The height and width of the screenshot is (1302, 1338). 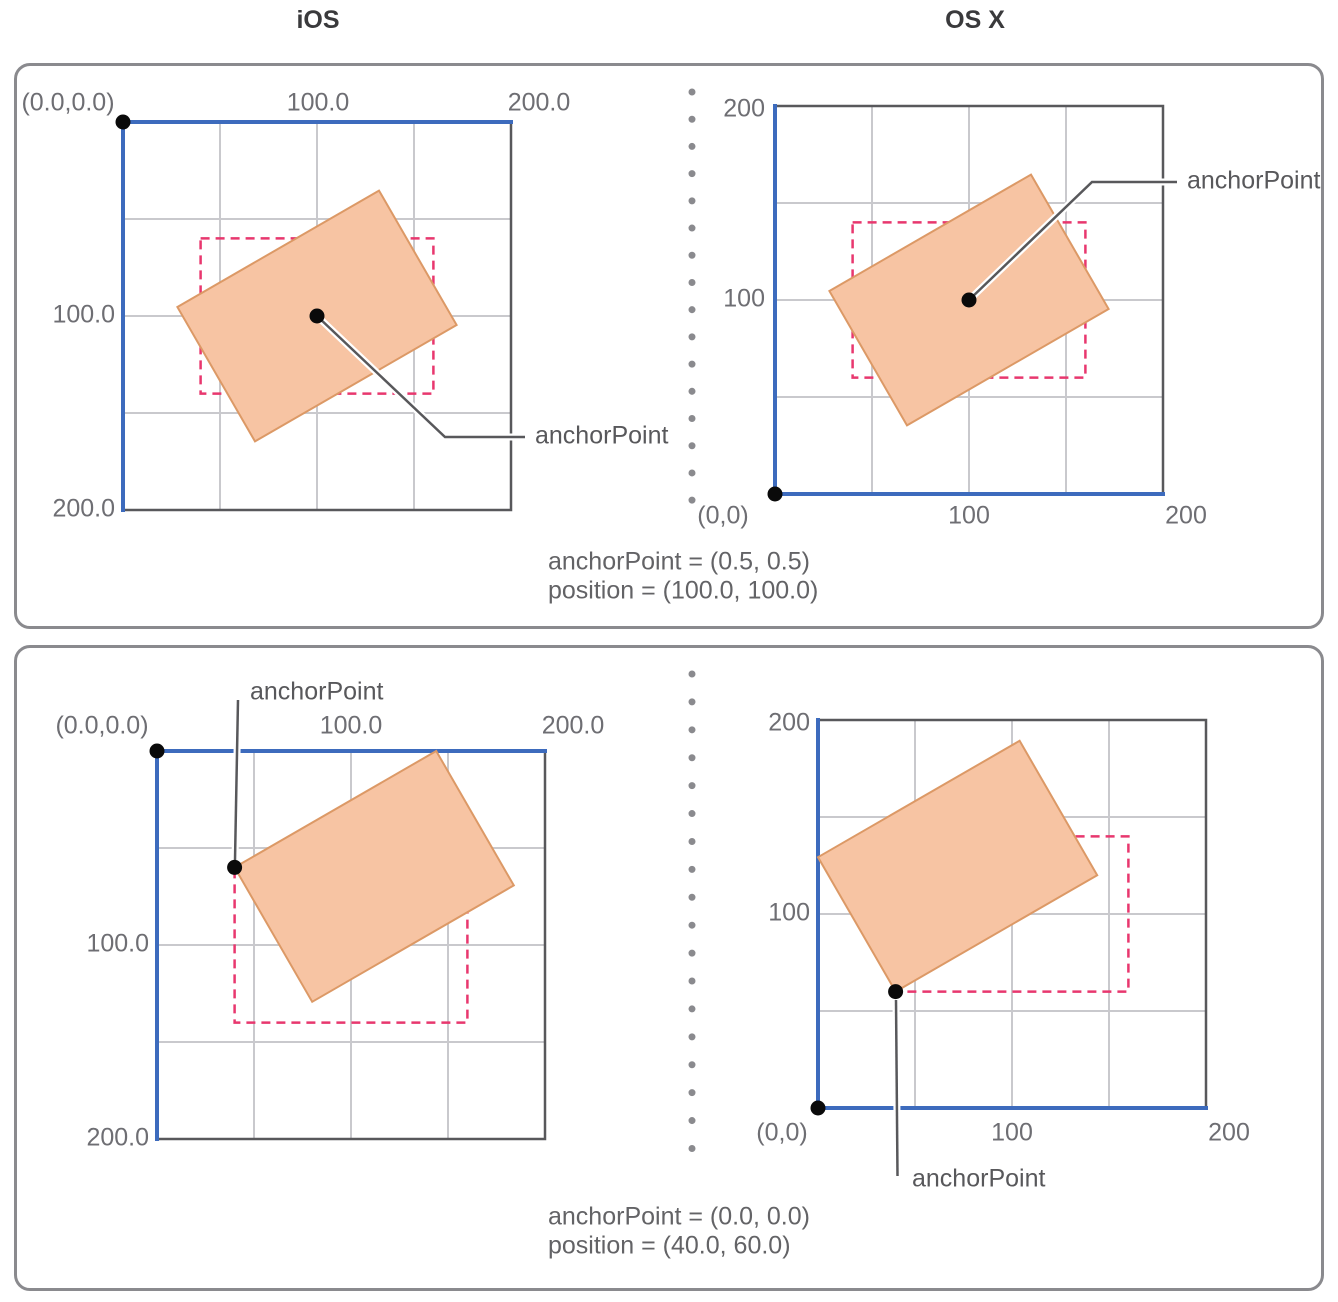 I want to click on ios-layer-bounds-dashed-rect, so click(x=351, y=945).